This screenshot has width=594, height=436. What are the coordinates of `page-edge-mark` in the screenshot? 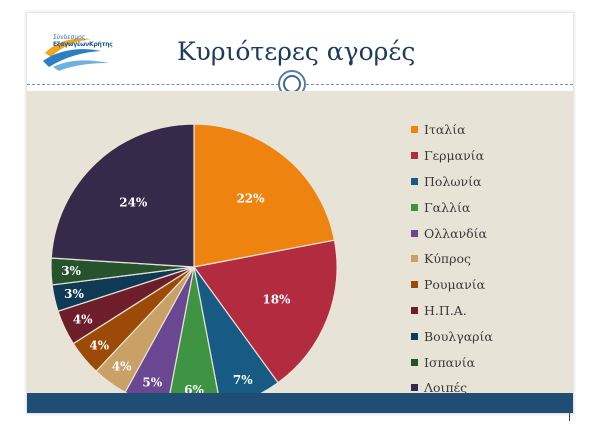 It's located at (569, 415).